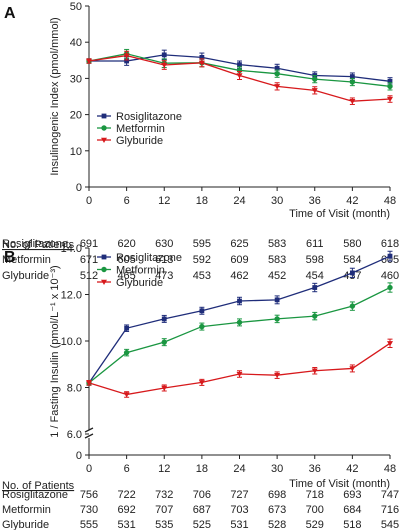 The width and height of the screenshot is (401, 530). What do you see at coordinates (315, 276) in the screenshot?
I see `patients-count: 454` at bounding box center [315, 276].